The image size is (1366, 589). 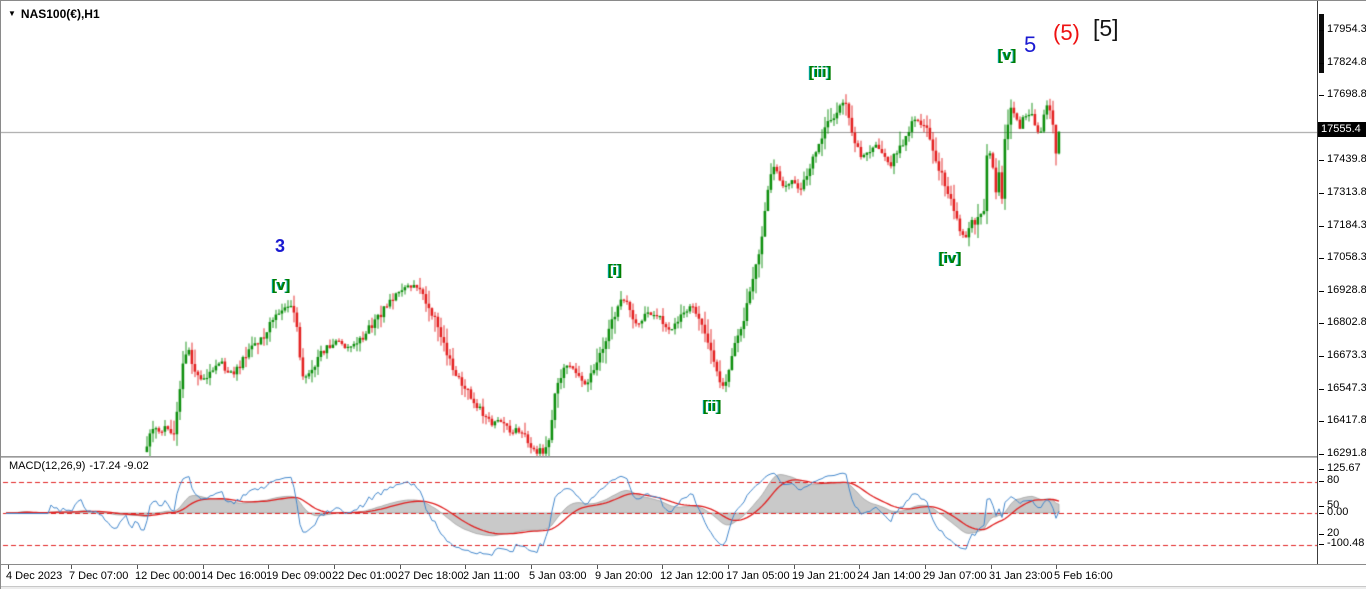 I want to click on axis-tick-label: 16802.8, so click(x=1342, y=322).